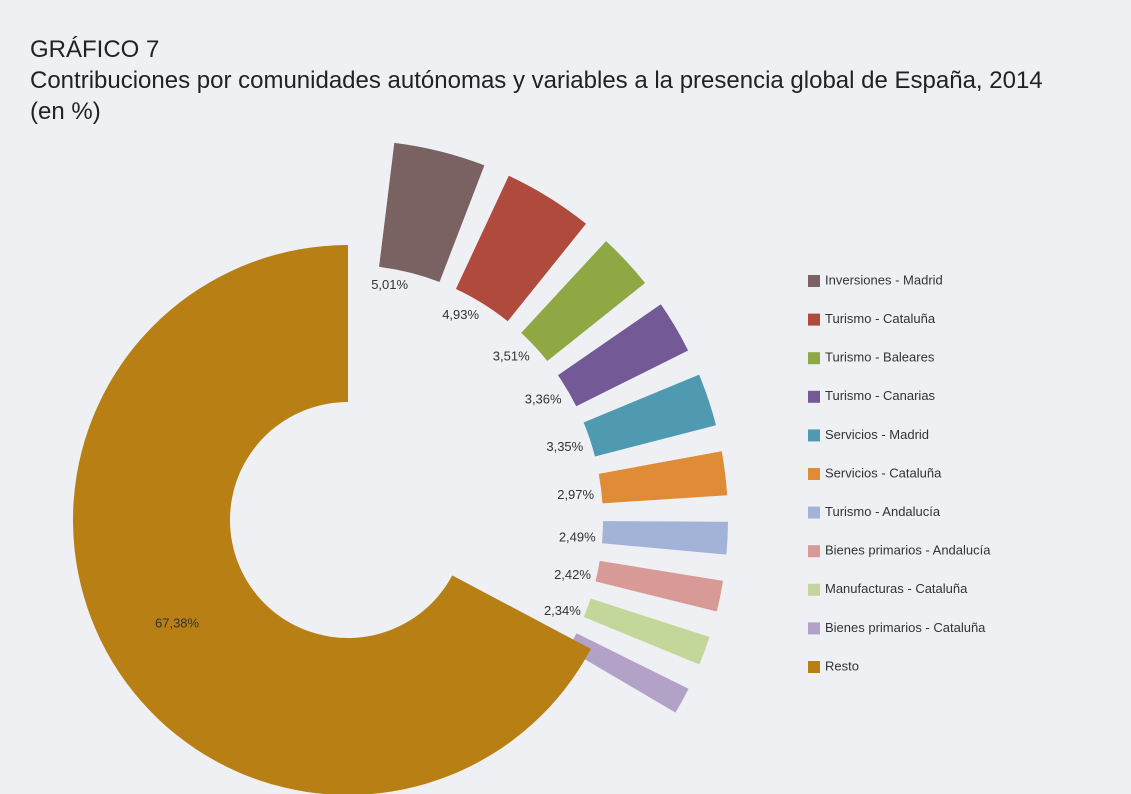 This screenshot has height=794, width=1131. Describe the element at coordinates (877, 434) in the screenshot. I see `legend-label: Servicios - Madrid` at that location.